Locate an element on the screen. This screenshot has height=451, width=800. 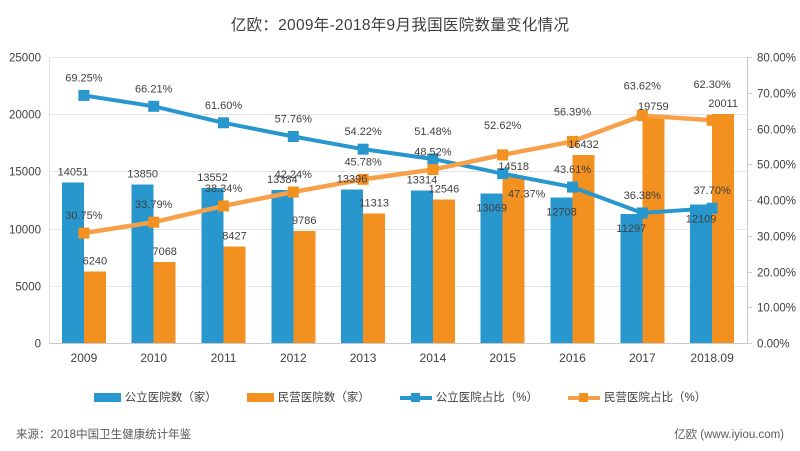
x-axis-category-label: 2016 is located at coordinates (572, 358).